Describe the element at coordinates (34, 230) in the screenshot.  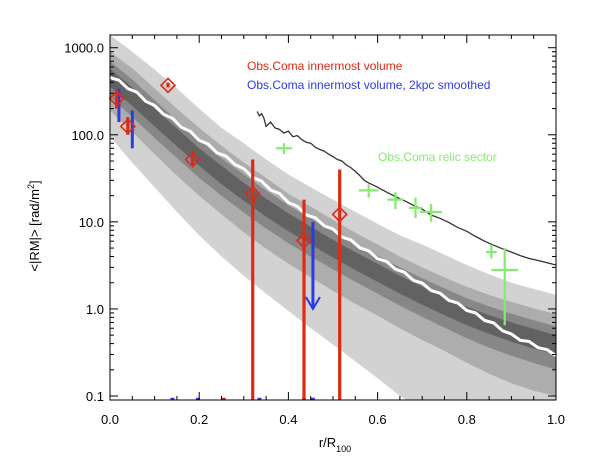
I see `y-axis-title-main: <|RM|> [rad/m` at that location.